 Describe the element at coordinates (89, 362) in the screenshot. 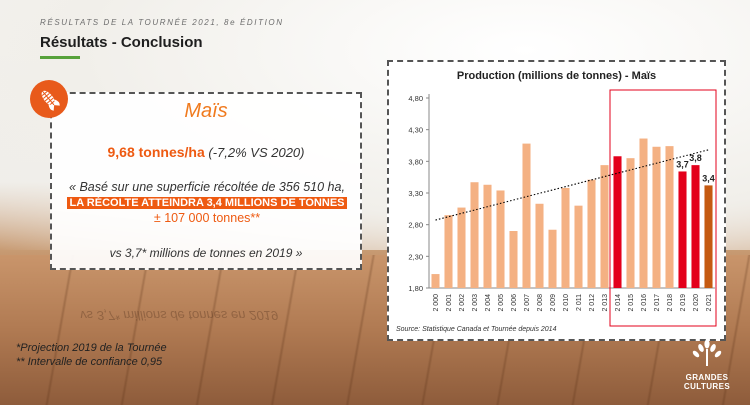

I see `footnote-interval: ** Intervalle de confiance 0,95` at that location.